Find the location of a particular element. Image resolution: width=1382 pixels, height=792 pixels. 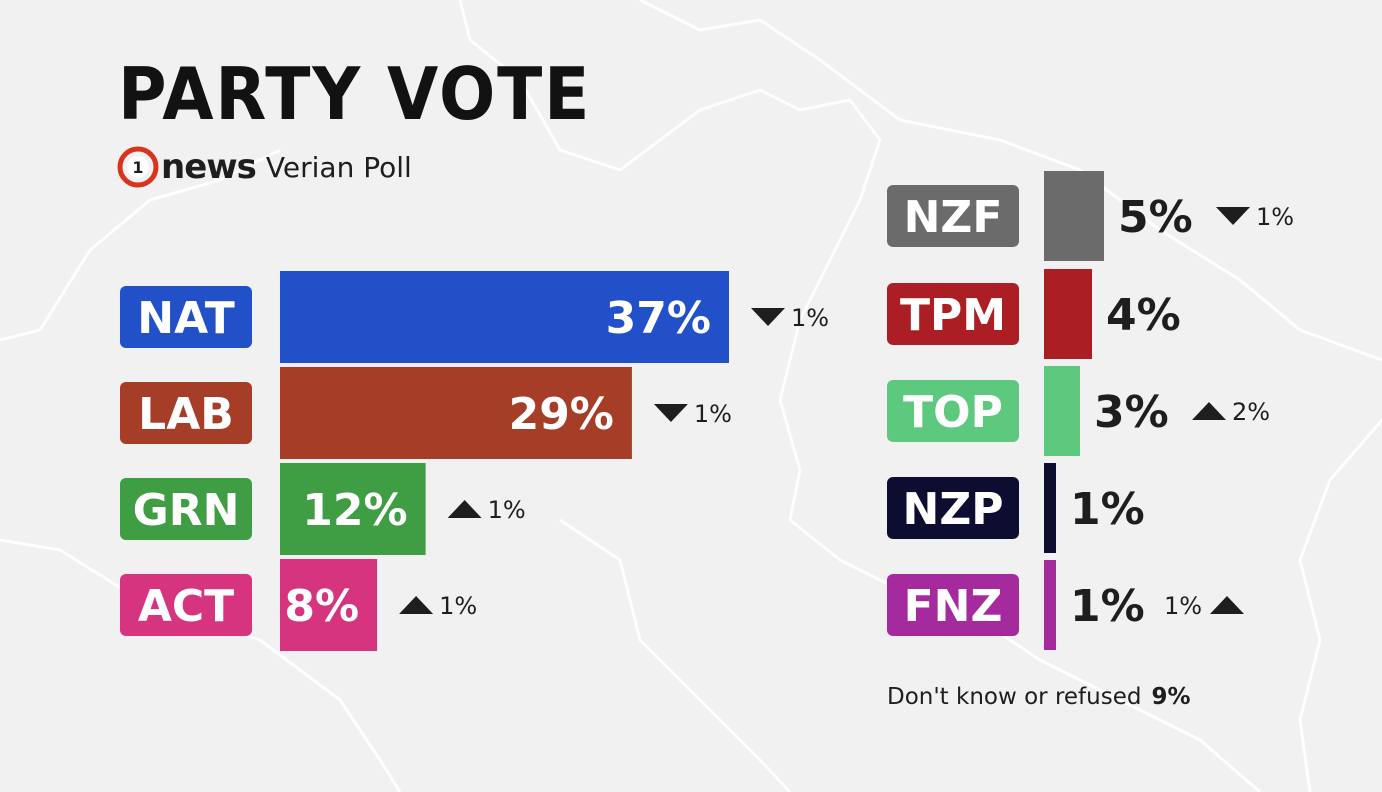

bar-nzf is located at coordinates (1074, 216).